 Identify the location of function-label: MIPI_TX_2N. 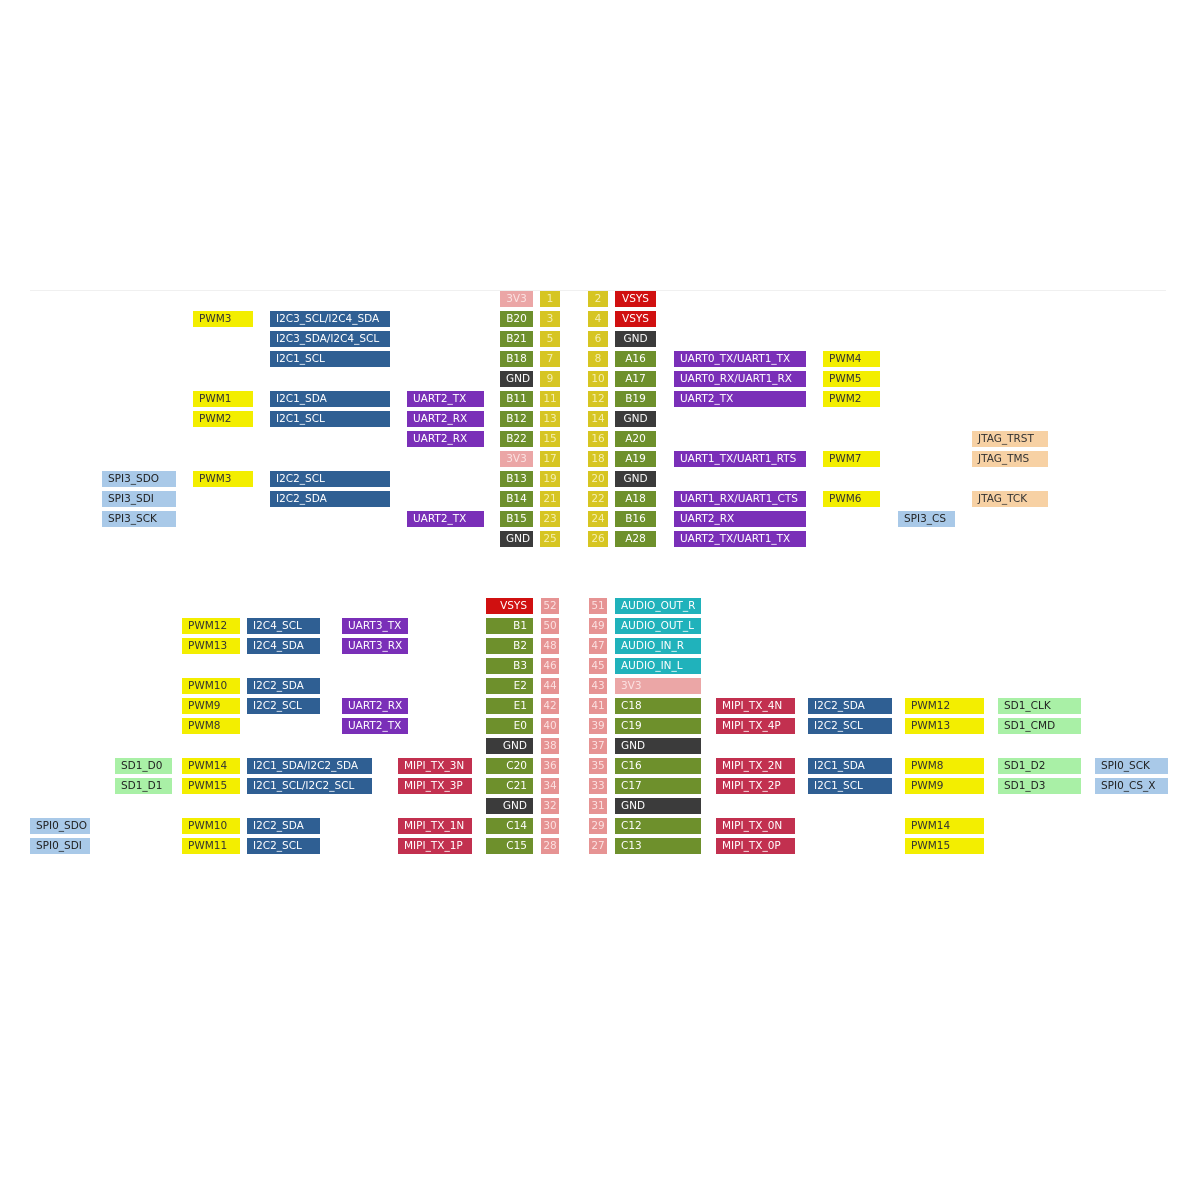
(755, 766).